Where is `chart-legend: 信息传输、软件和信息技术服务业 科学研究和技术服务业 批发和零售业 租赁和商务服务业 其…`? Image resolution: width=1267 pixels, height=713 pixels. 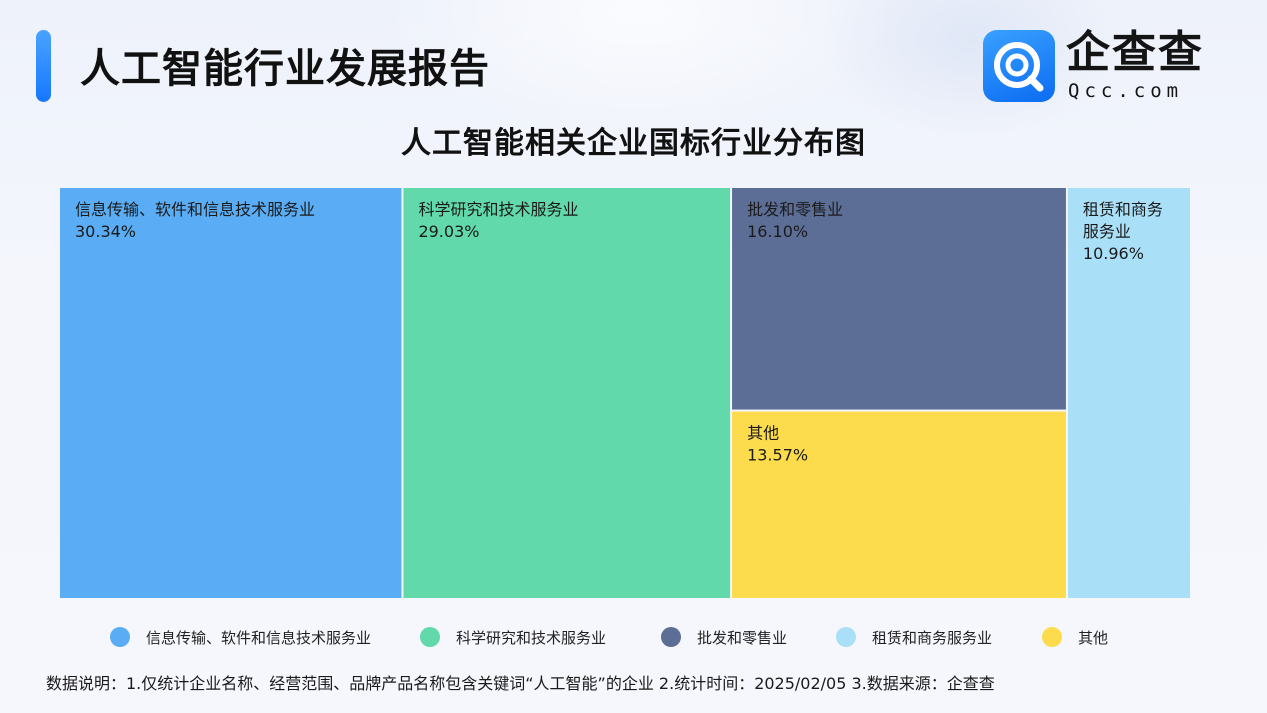
chart-legend: 信息传输、软件和信息技术服务业 科学研究和技术服务业 批发和零售业 租赁和商务服务业 其… is located at coordinates (633, 638).